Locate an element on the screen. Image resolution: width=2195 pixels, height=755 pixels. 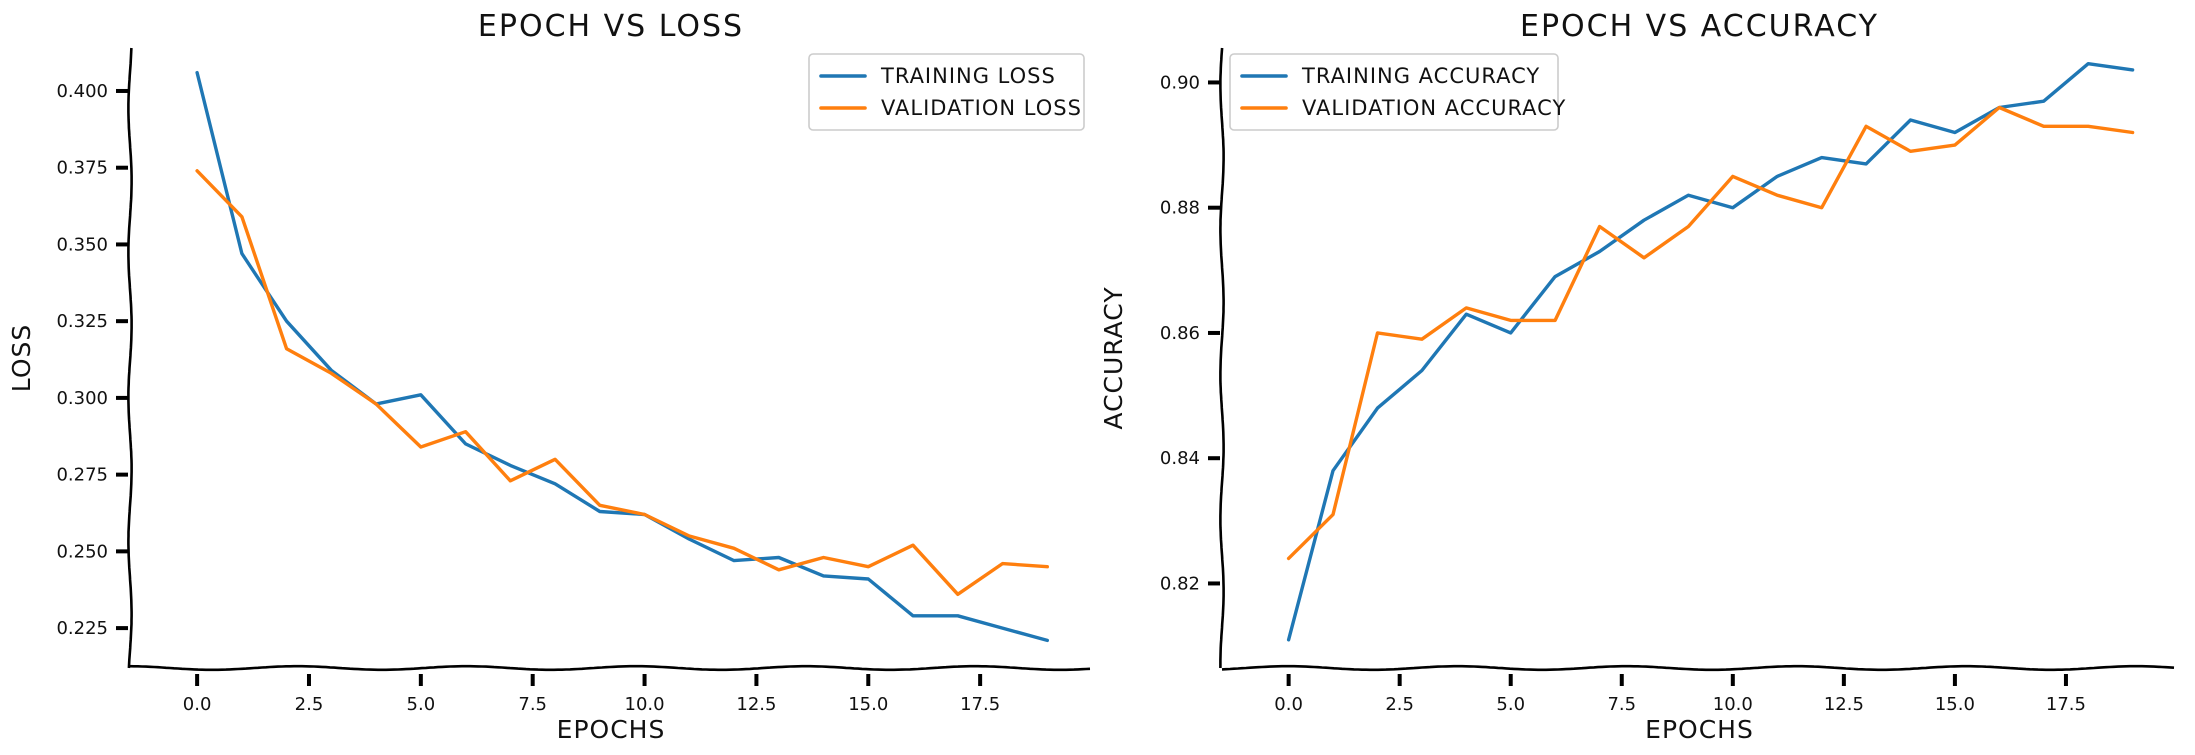
loss-chart-ylabel: LOSS is located at coordinates (21, 358).